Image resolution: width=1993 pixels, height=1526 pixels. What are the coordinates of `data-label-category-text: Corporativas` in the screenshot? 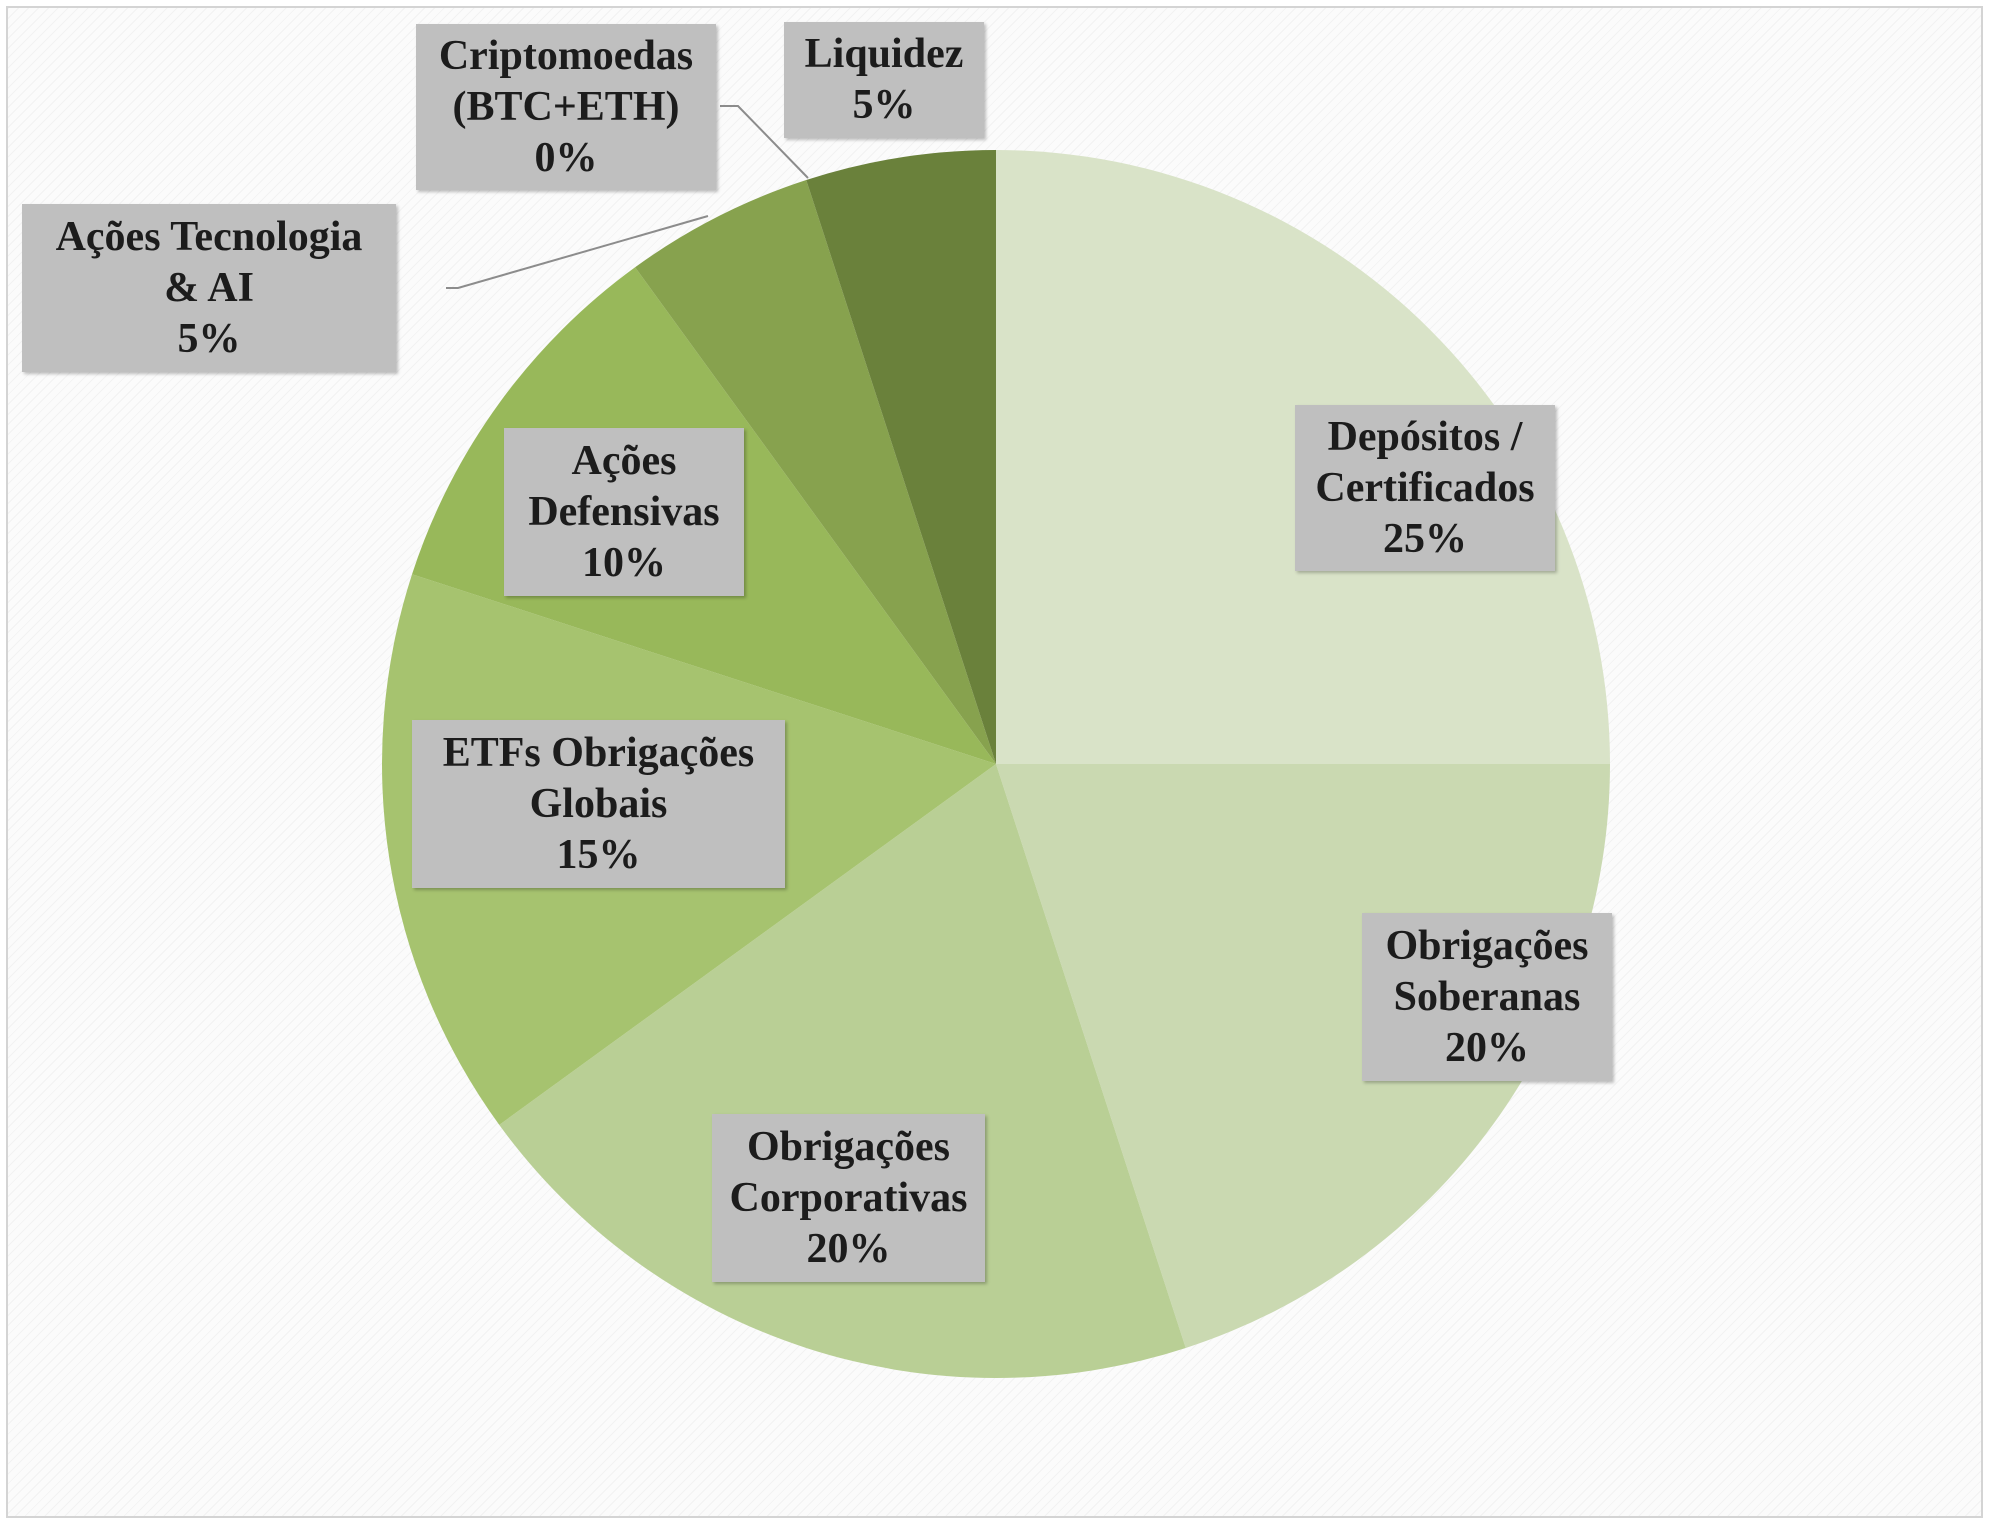 It's located at (848, 1197).